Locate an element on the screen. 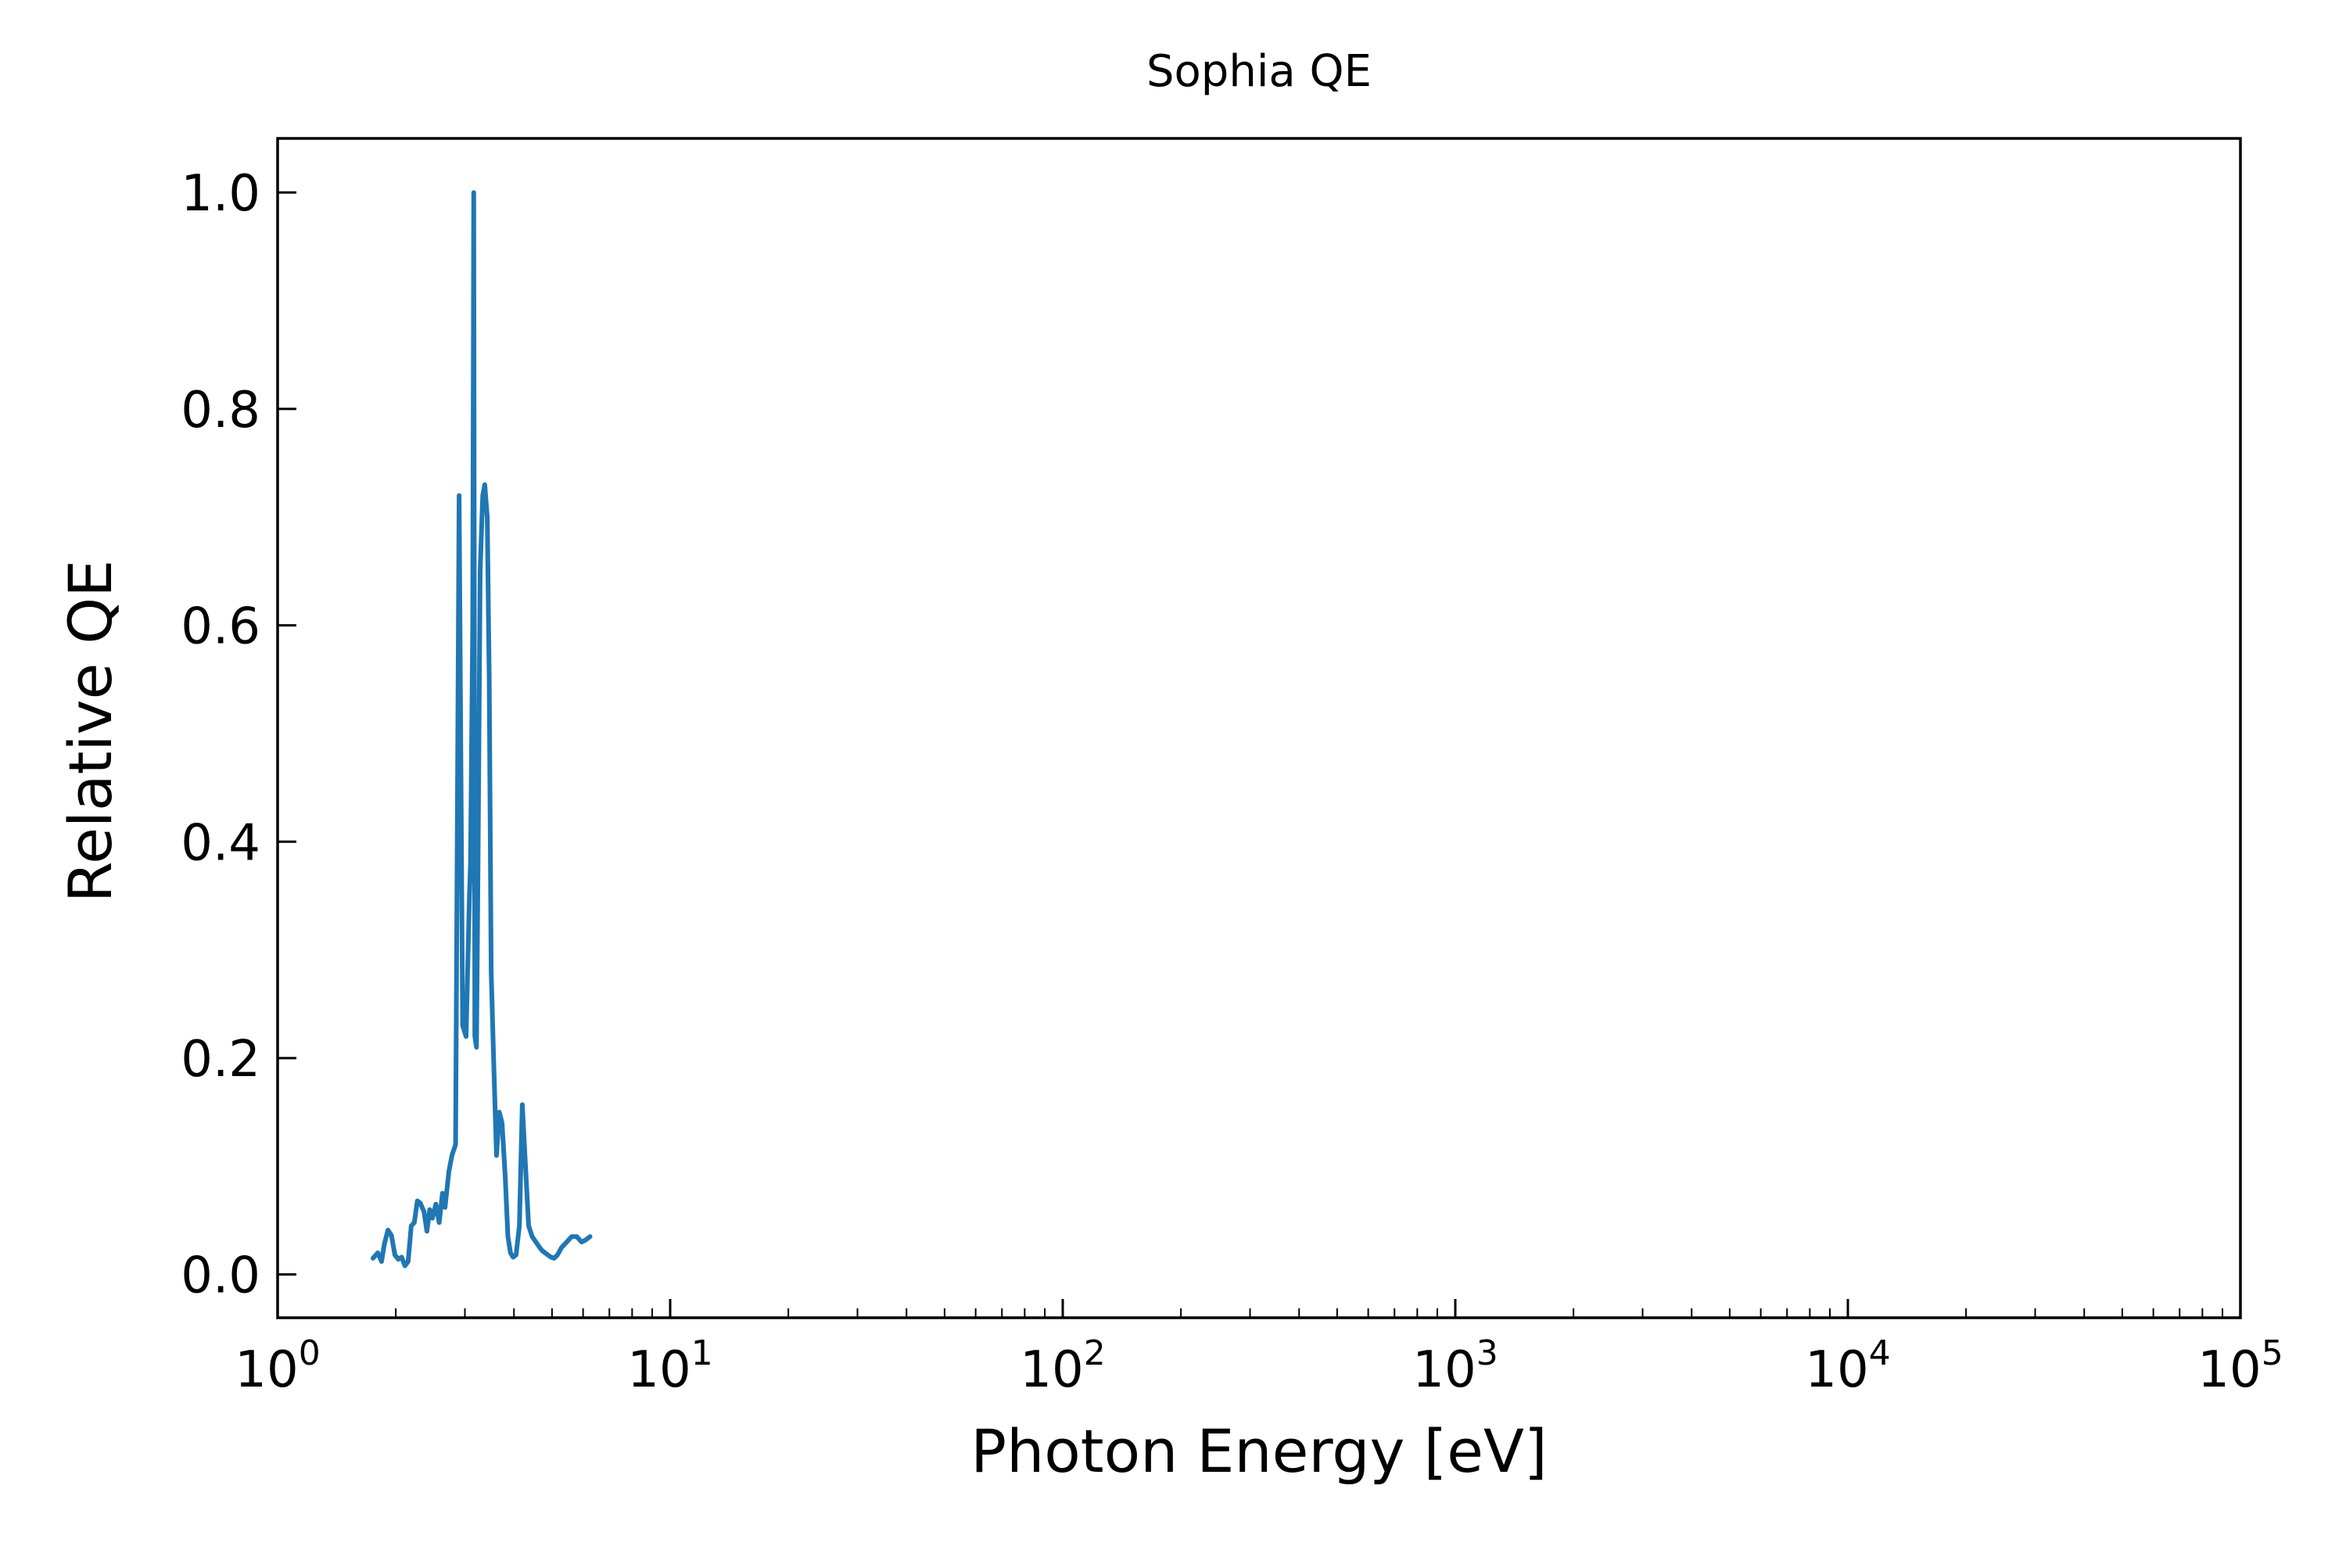 Image resolution: width=2346 pixels, height=1568 pixels. y-axis-label: Relative QE is located at coordinates (91, 731).